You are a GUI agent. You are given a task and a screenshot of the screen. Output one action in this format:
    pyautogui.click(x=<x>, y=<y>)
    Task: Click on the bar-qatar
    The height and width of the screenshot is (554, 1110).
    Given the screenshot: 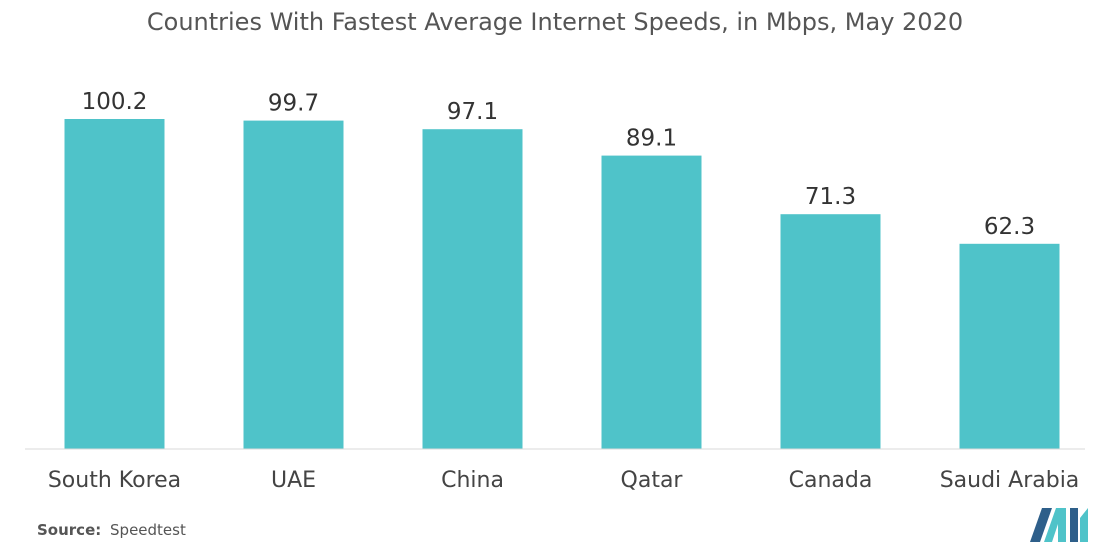 What is the action you would take?
    pyautogui.click(x=651, y=302)
    